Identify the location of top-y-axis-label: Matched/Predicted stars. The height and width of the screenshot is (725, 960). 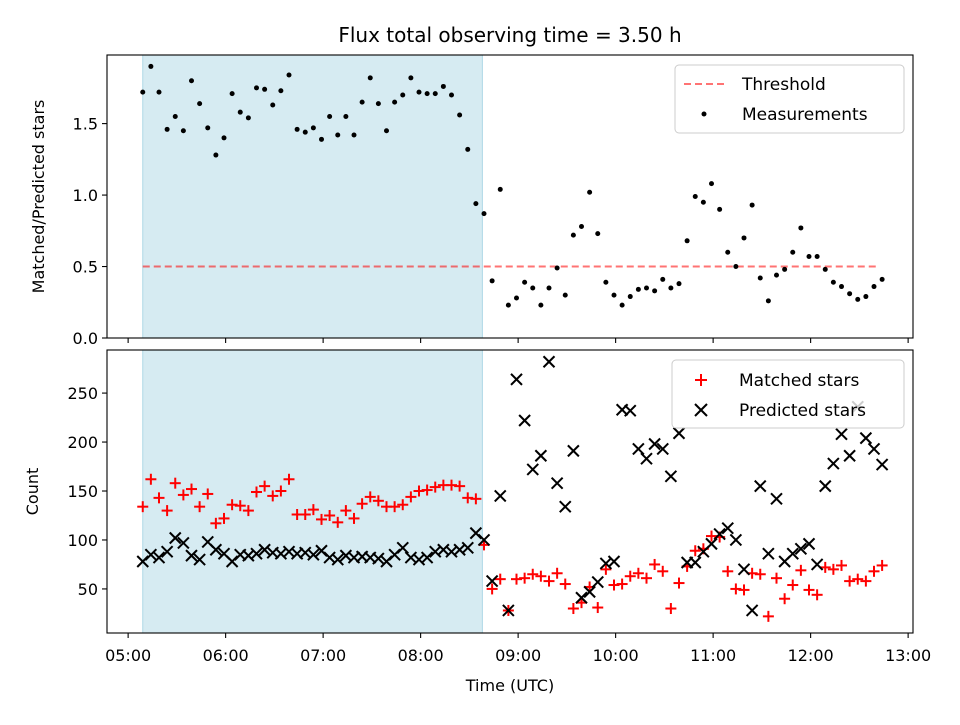
(38, 197).